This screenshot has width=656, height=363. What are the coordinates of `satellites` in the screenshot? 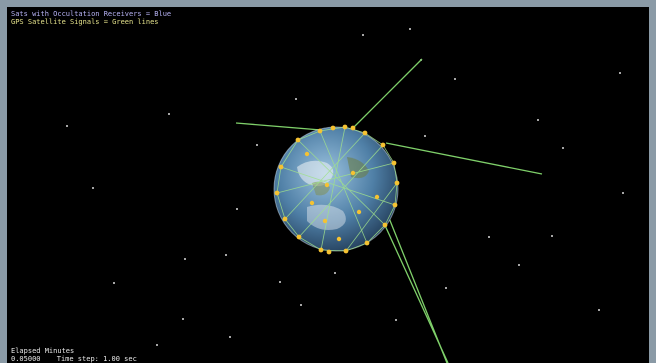 It's located at (337, 189).